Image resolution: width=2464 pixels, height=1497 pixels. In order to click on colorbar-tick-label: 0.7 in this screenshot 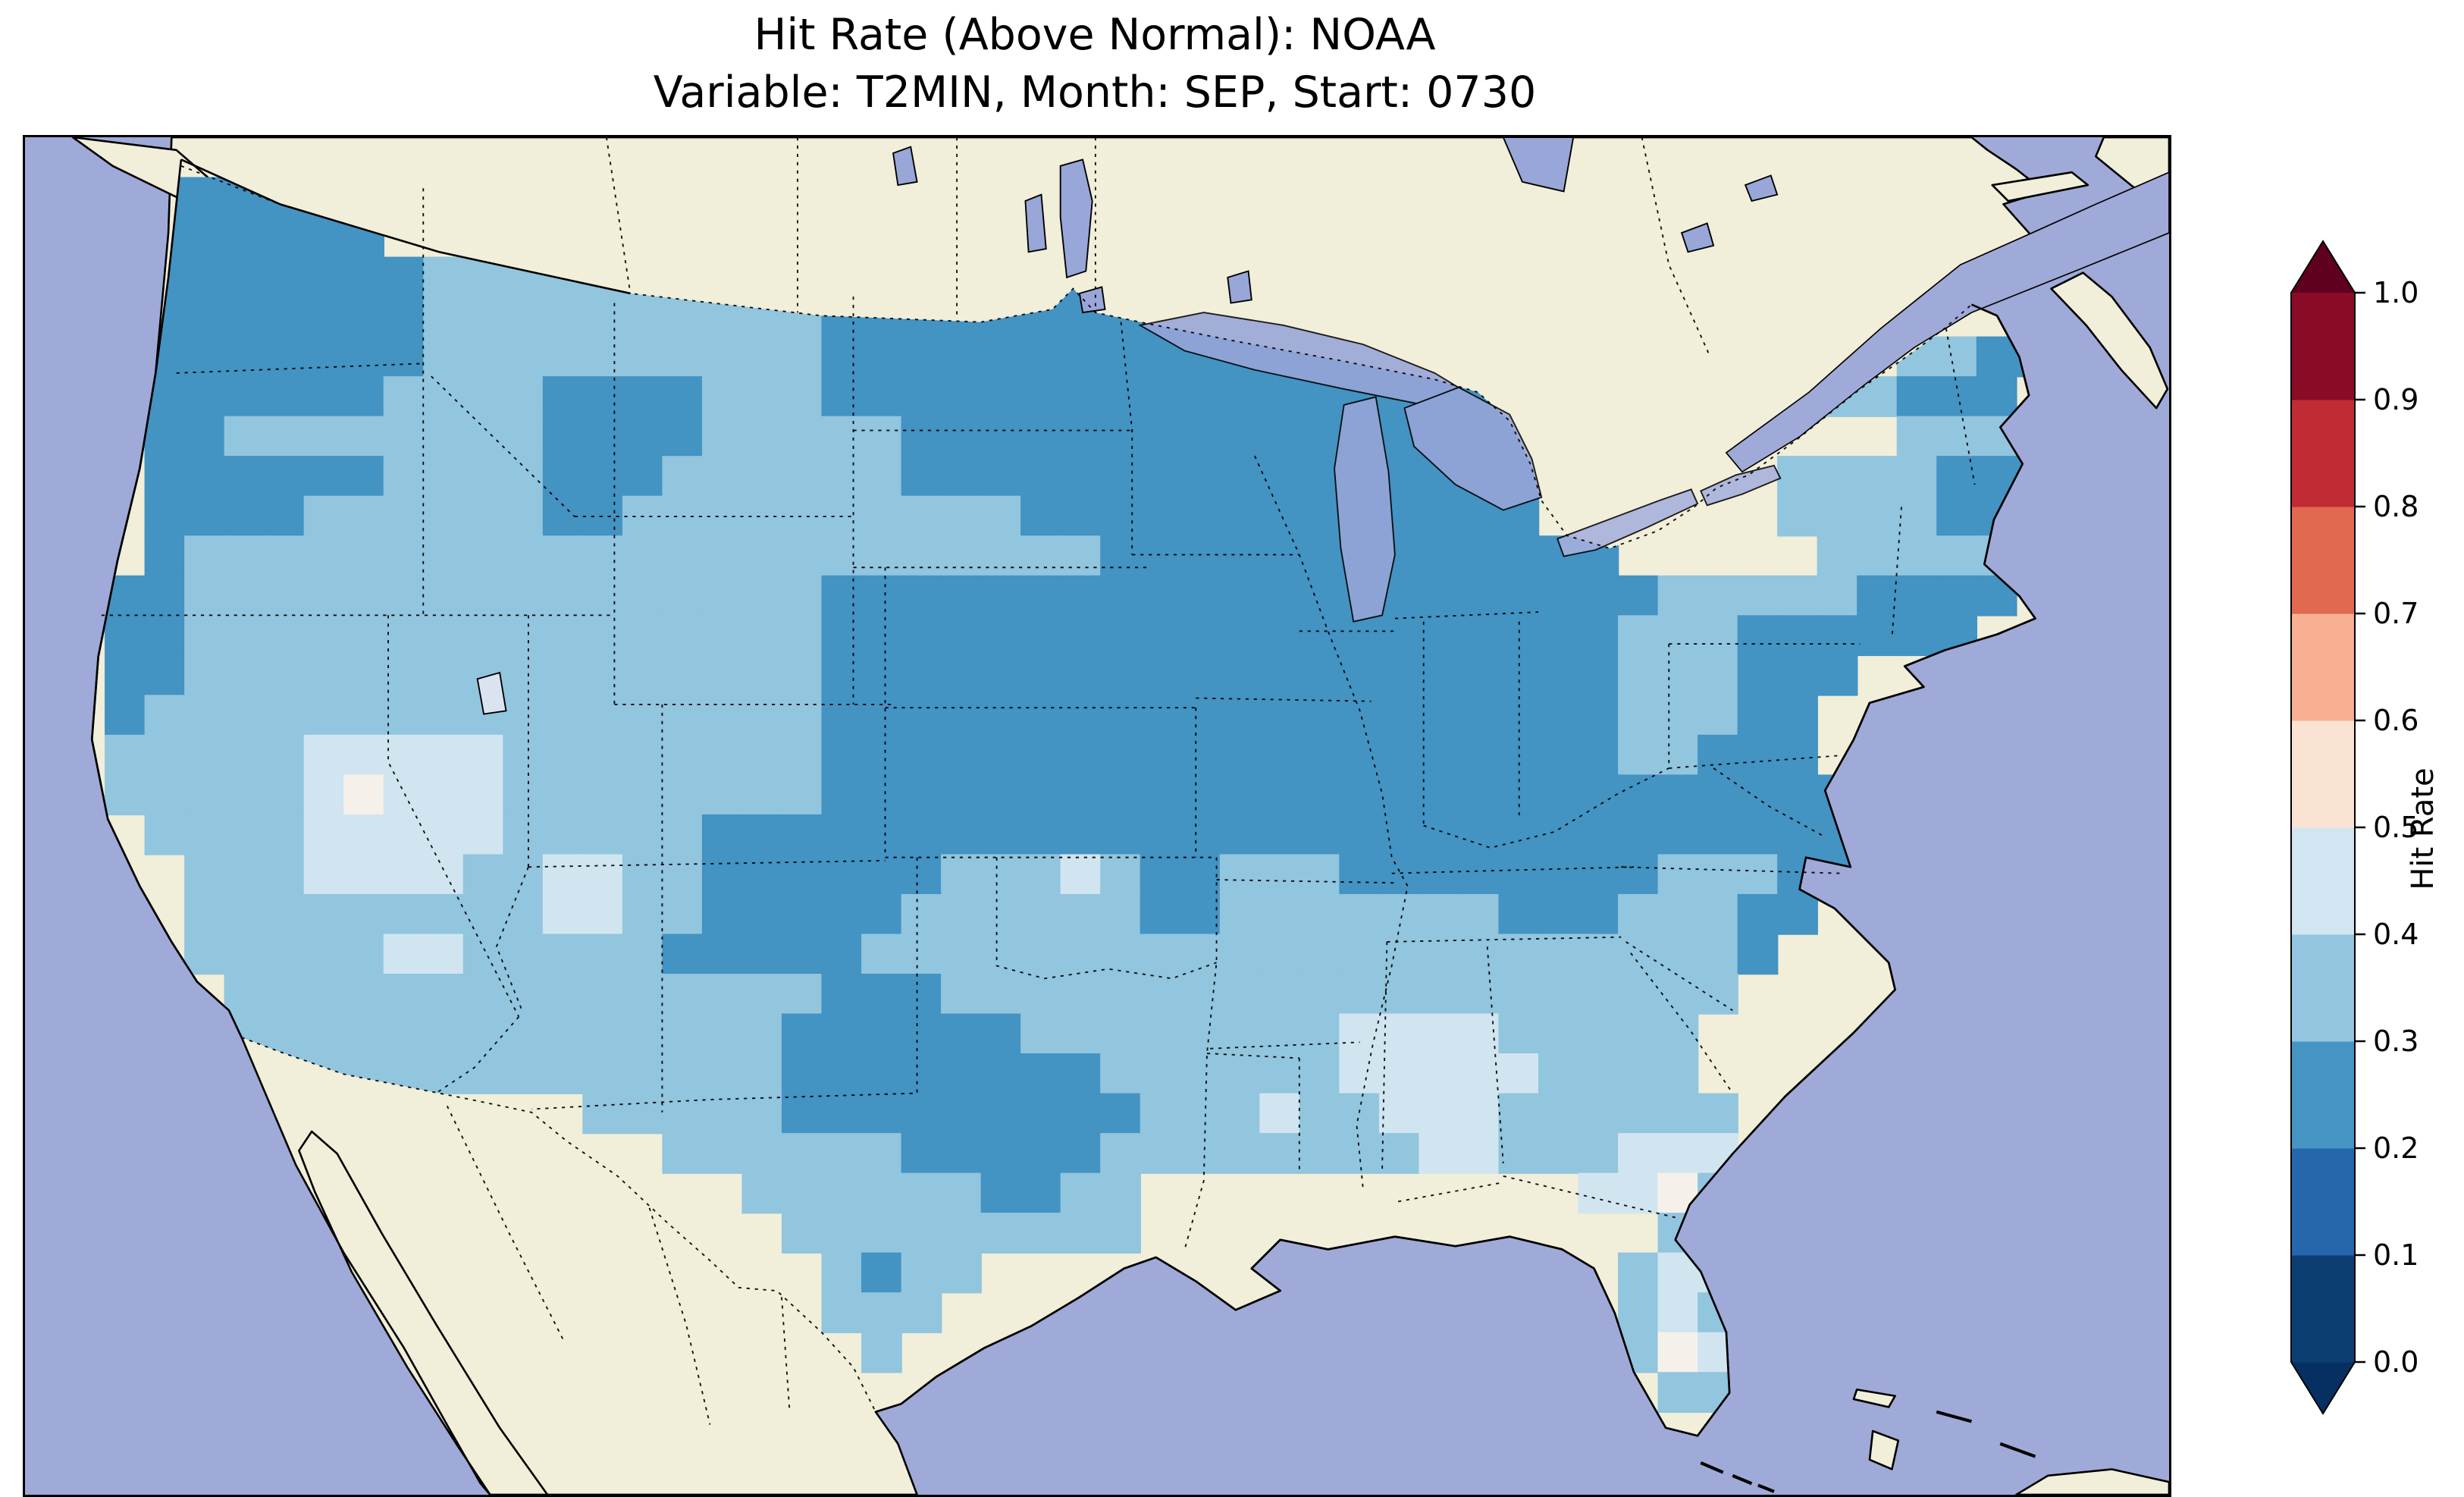, I will do `click(2396, 613)`.